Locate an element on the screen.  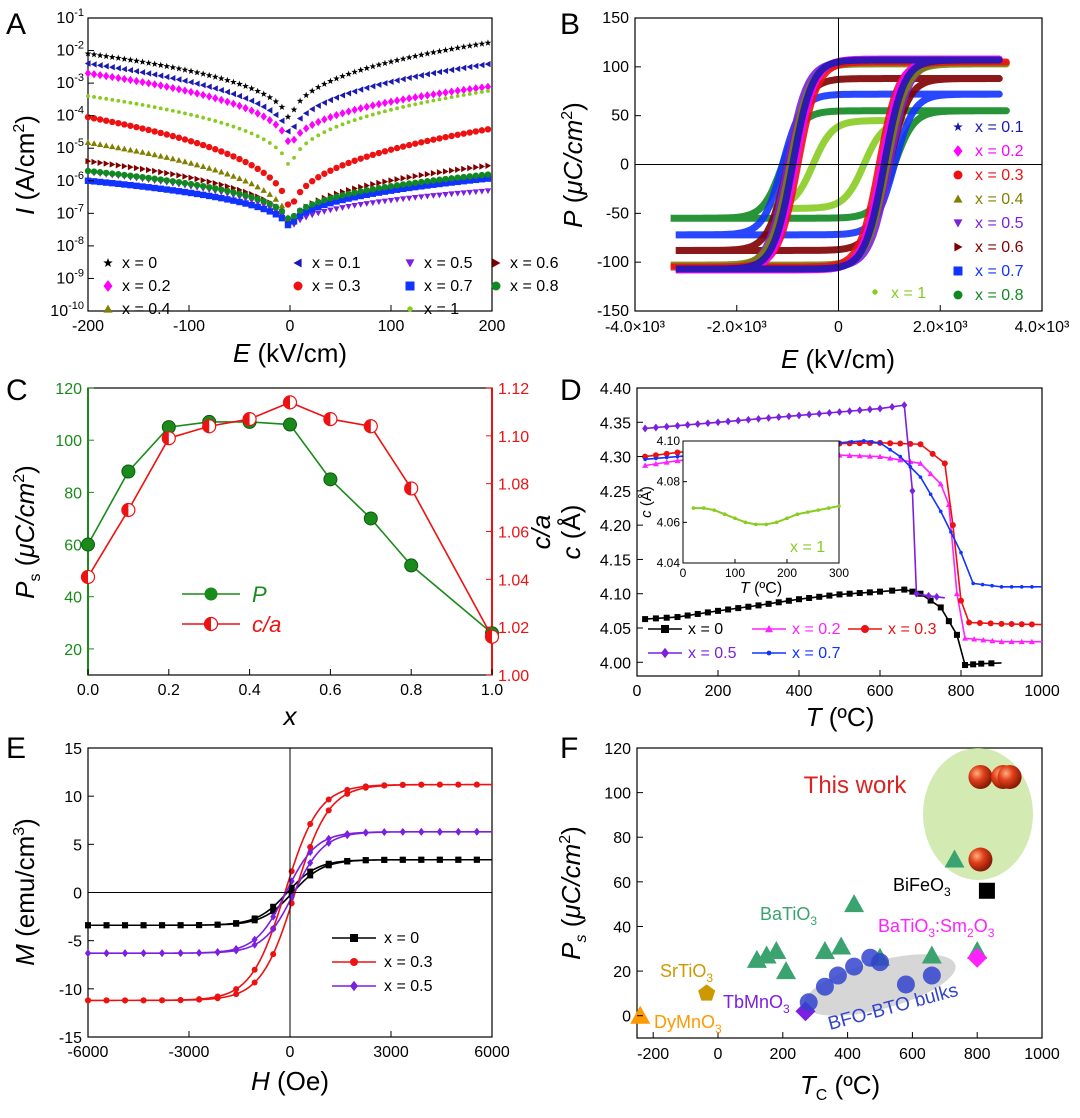
panel-e-loop is located at coordinates (290, 892).